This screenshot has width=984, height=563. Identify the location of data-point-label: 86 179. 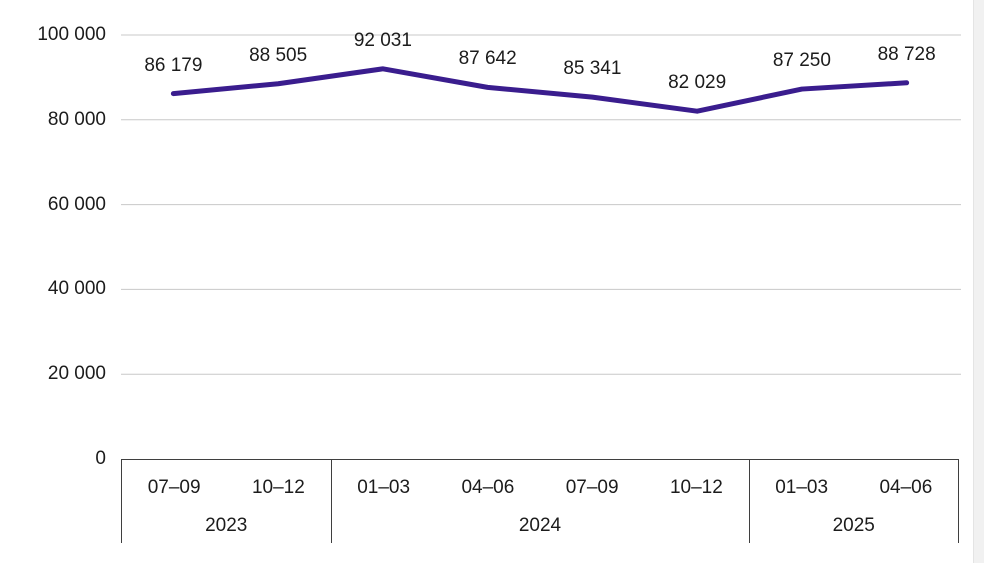
(173, 65).